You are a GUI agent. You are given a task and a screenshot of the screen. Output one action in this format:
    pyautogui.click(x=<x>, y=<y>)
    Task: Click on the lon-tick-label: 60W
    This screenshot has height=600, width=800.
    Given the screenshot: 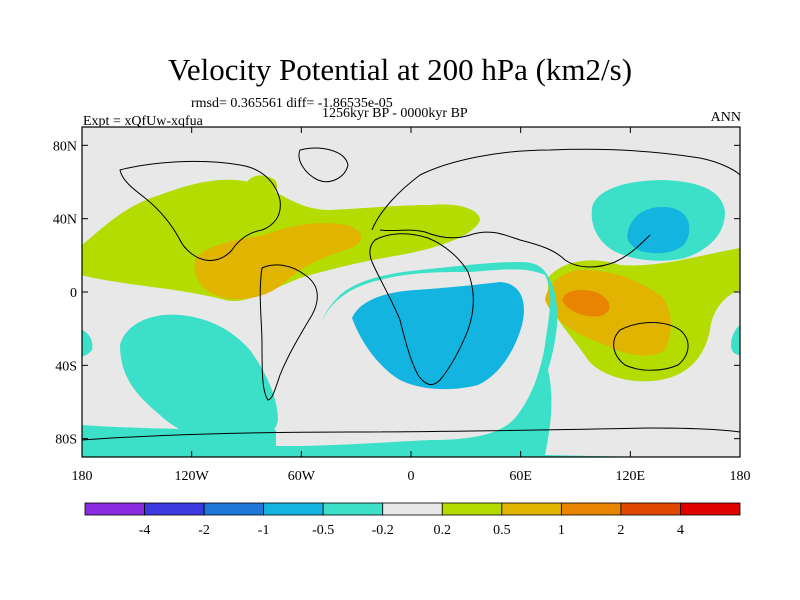 What is the action you would take?
    pyautogui.click(x=302, y=476)
    